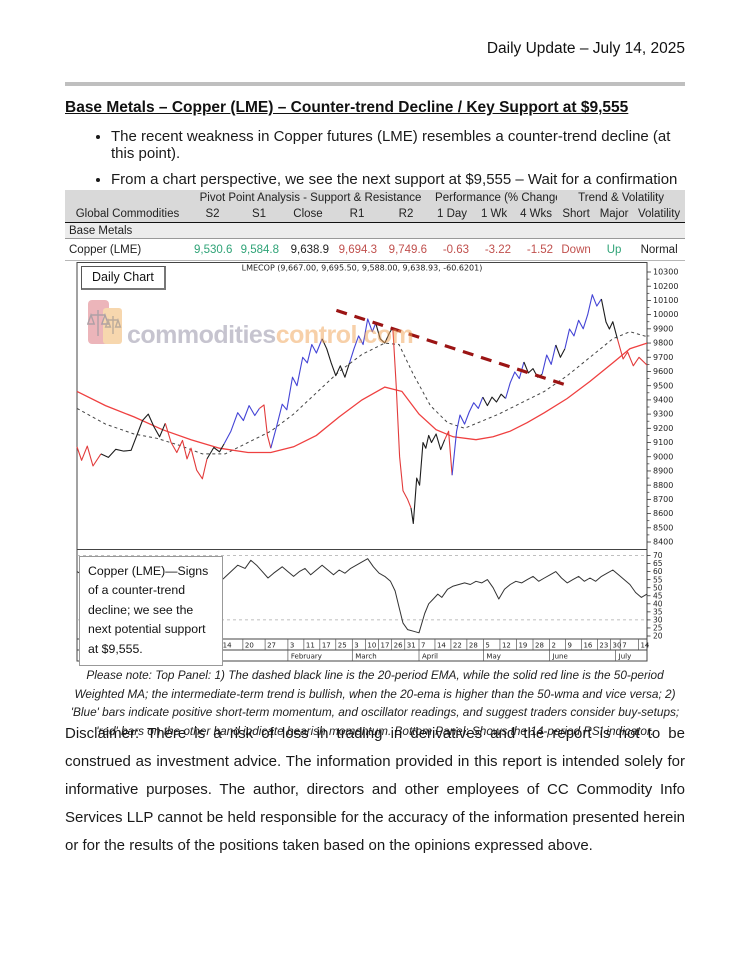 The width and height of the screenshot is (750, 971). What do you see at coordinates (663, 442) in the screenshot?
I see `svg-text: 9100` at bounding box center [663, 442].